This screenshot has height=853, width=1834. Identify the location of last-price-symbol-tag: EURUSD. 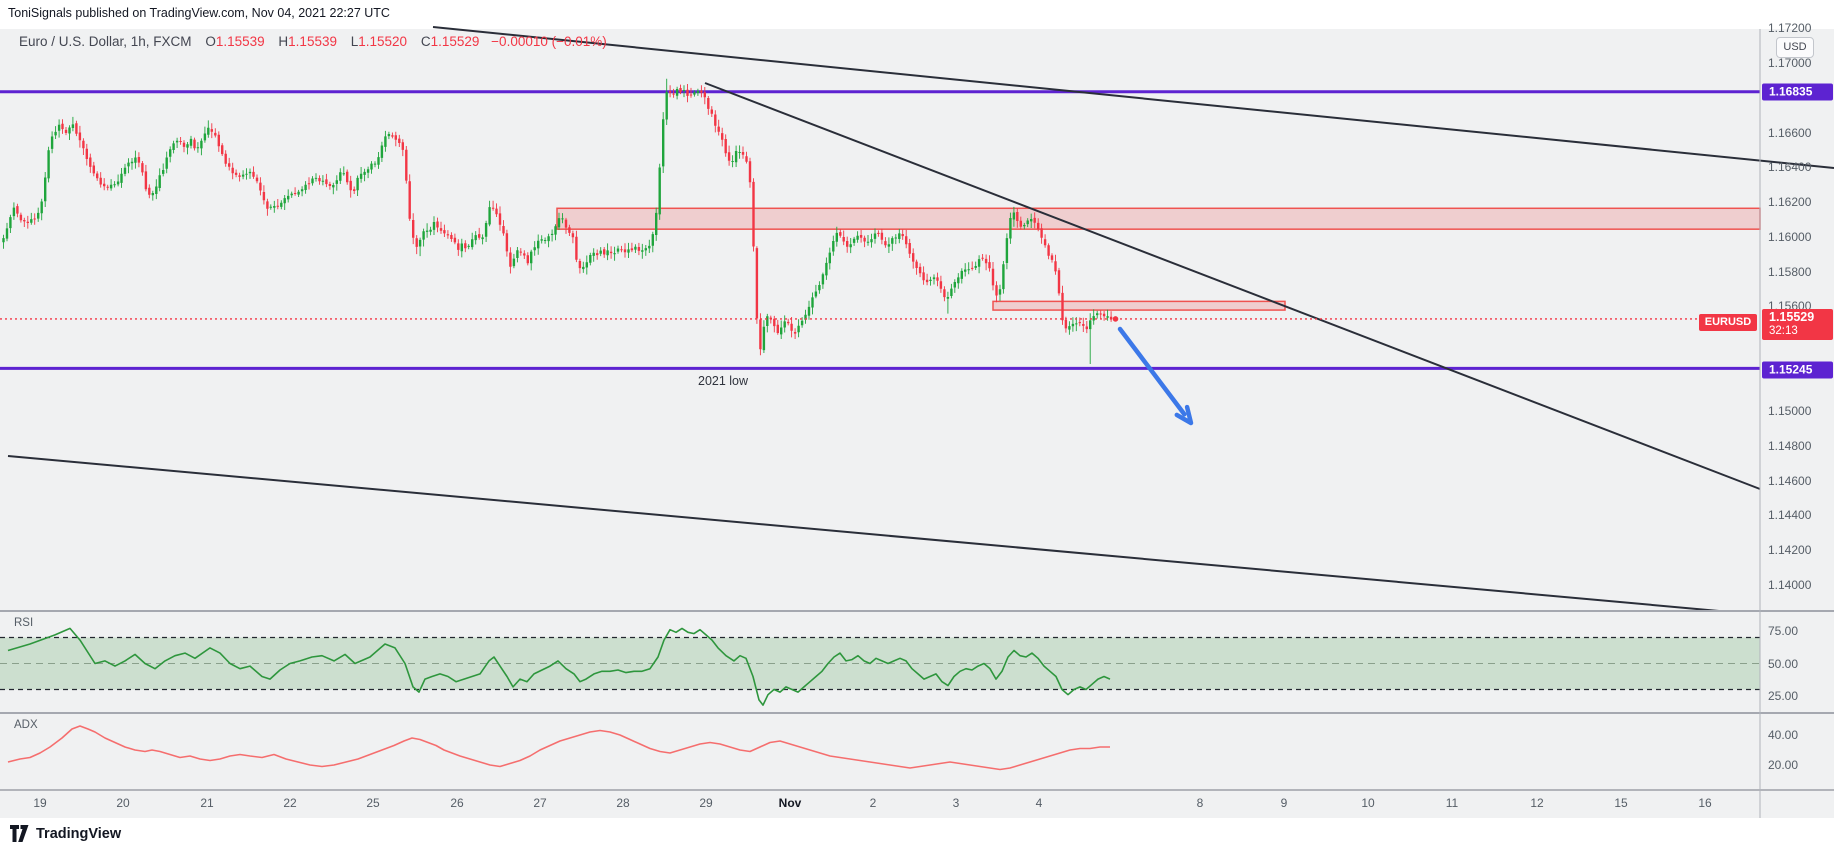
(1728, 322).